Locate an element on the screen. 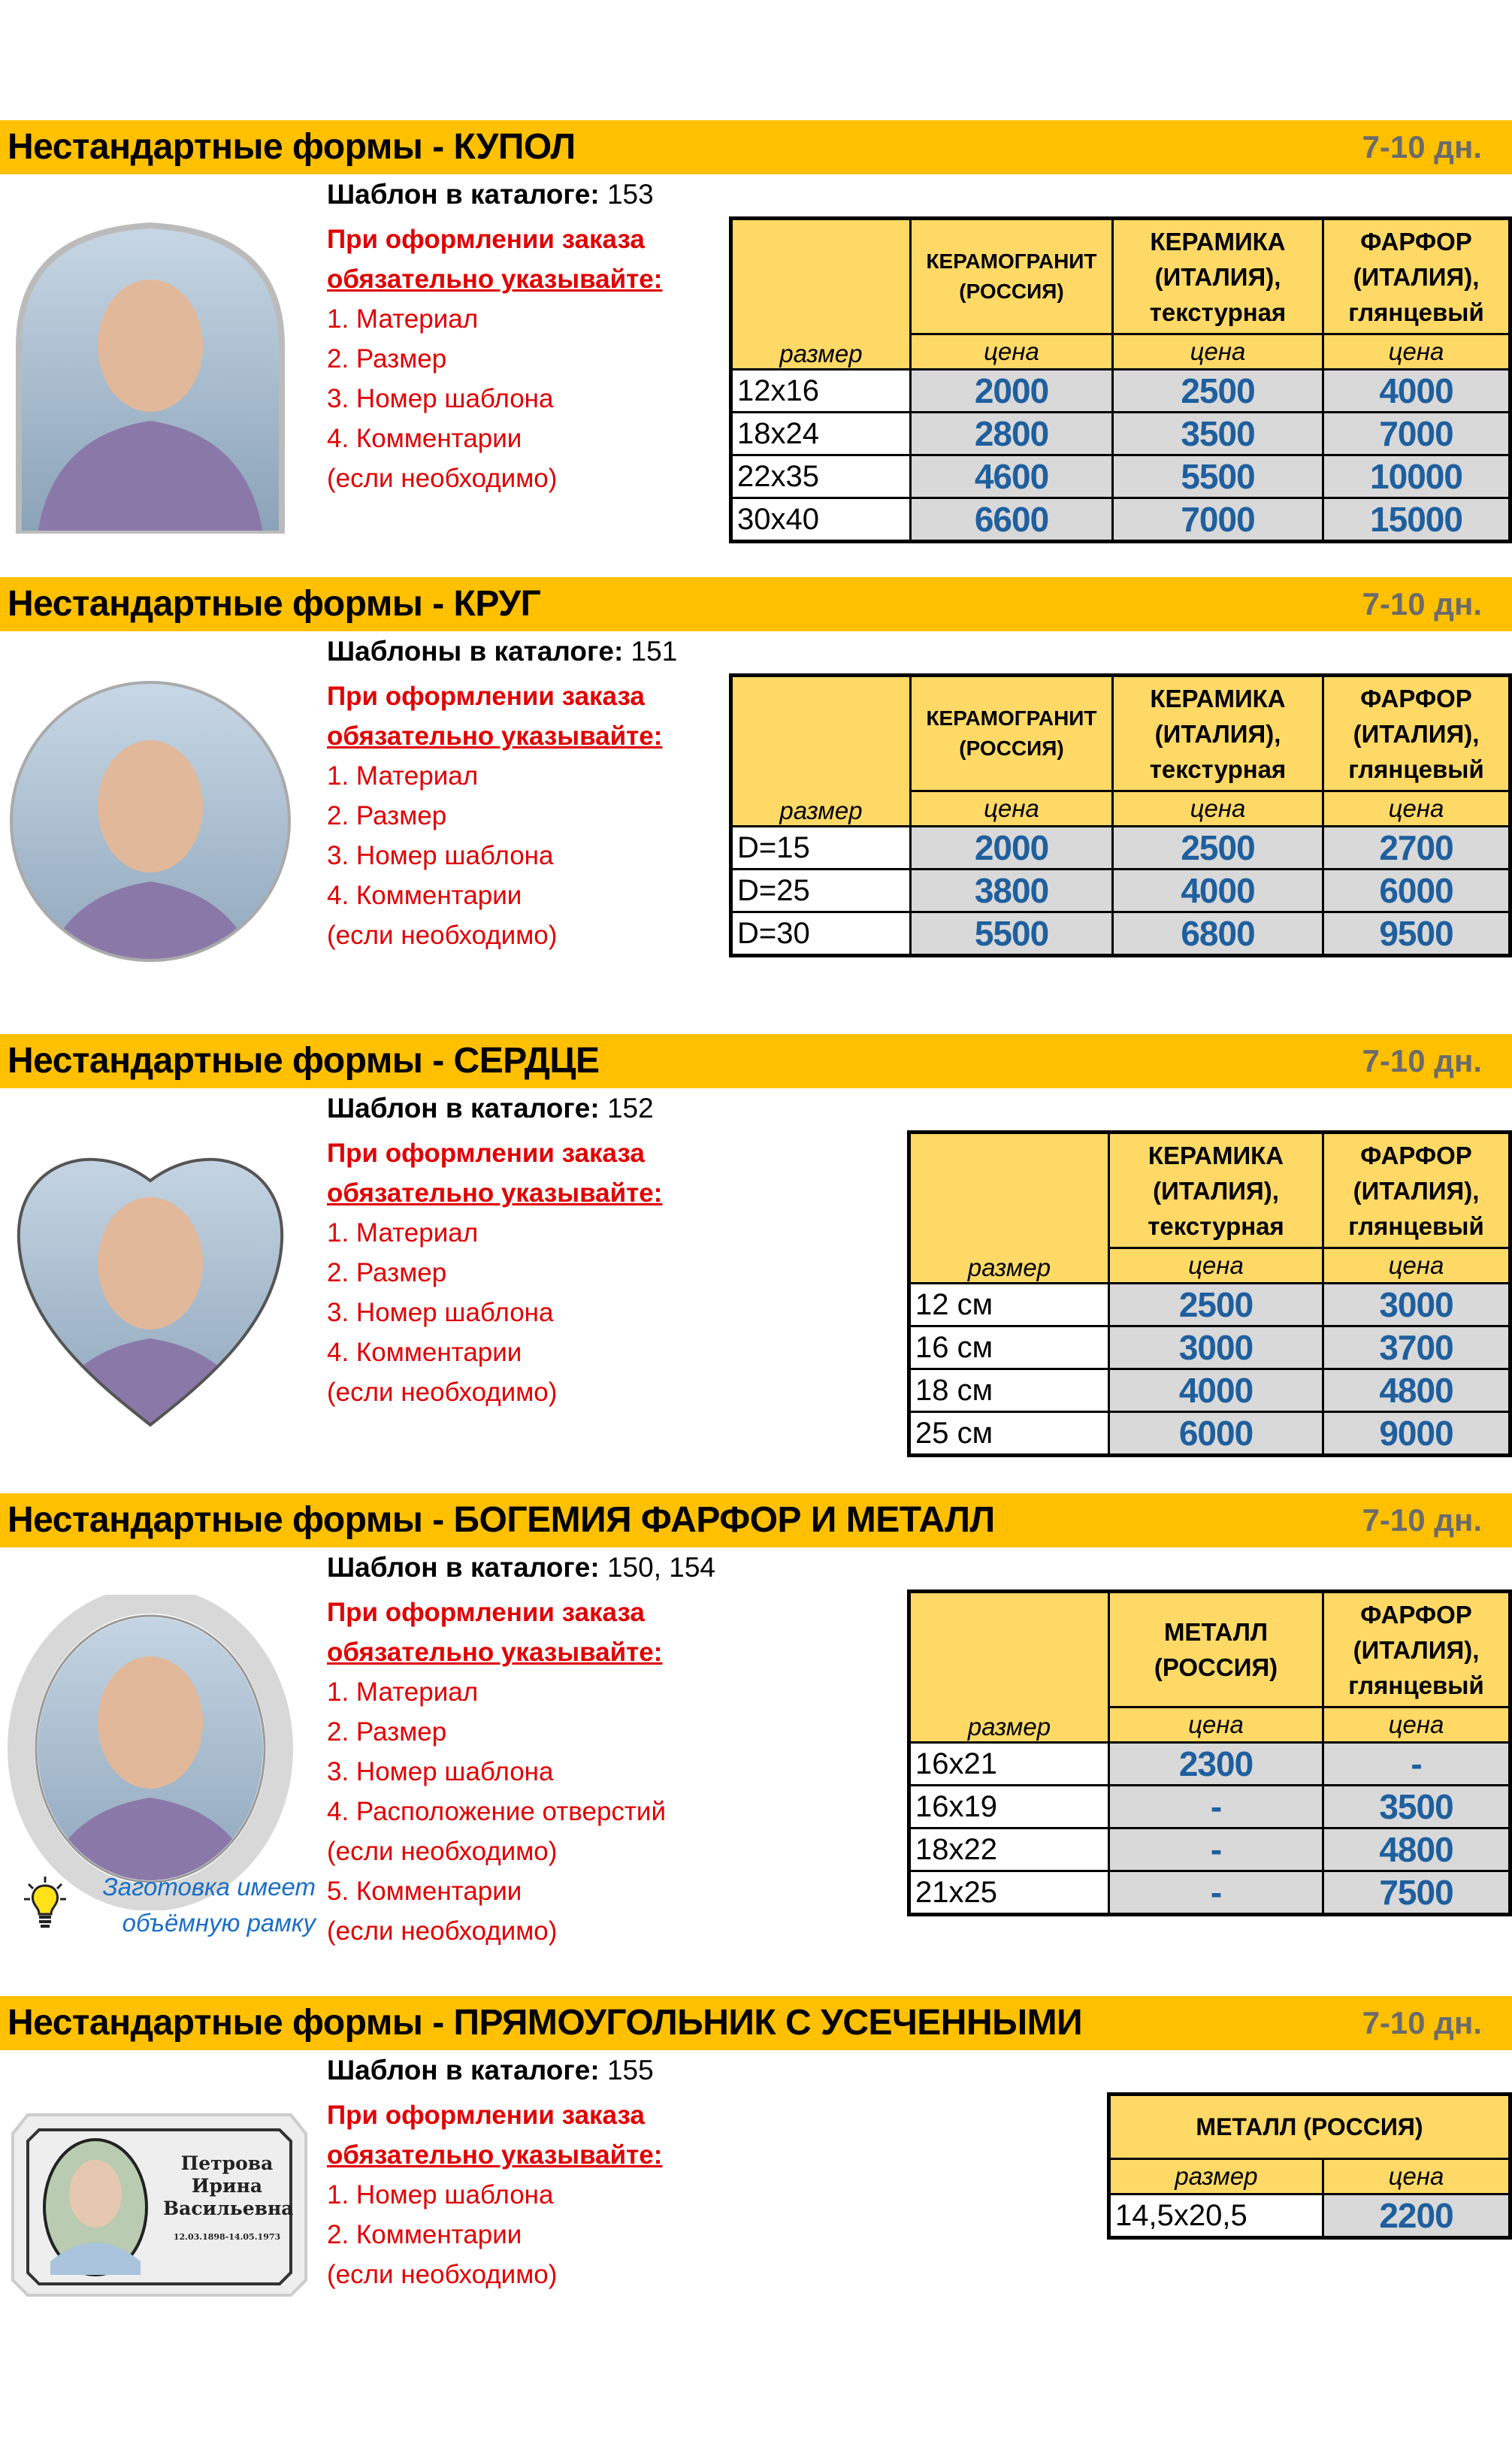 This screenshot has width=1512, height=2447. material-header: КЕРАМОГРАНИТ (РОССИЯ) is located at coordinates (1011, 276).